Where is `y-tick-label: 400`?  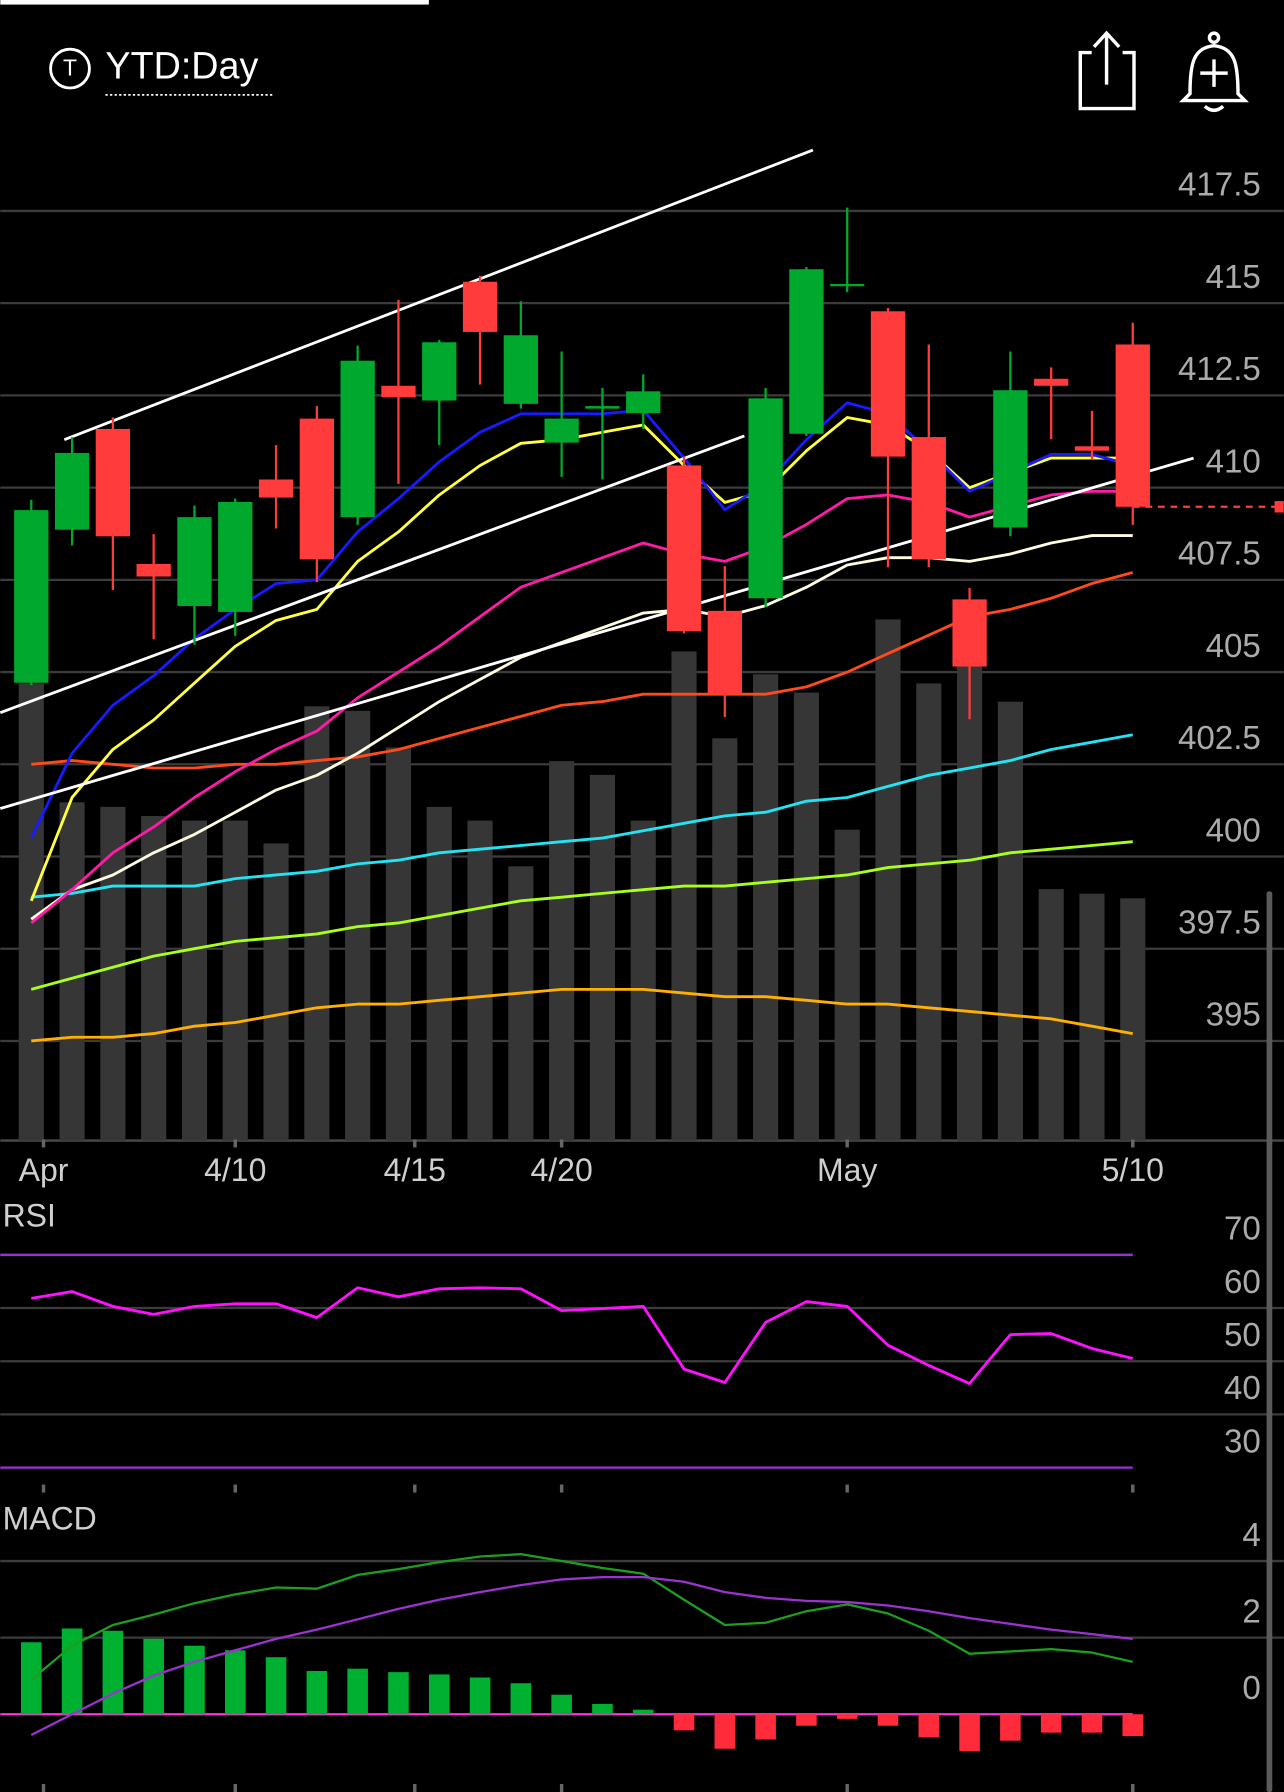
y-tick-label: 400 is located at coordinates (1233, 830).